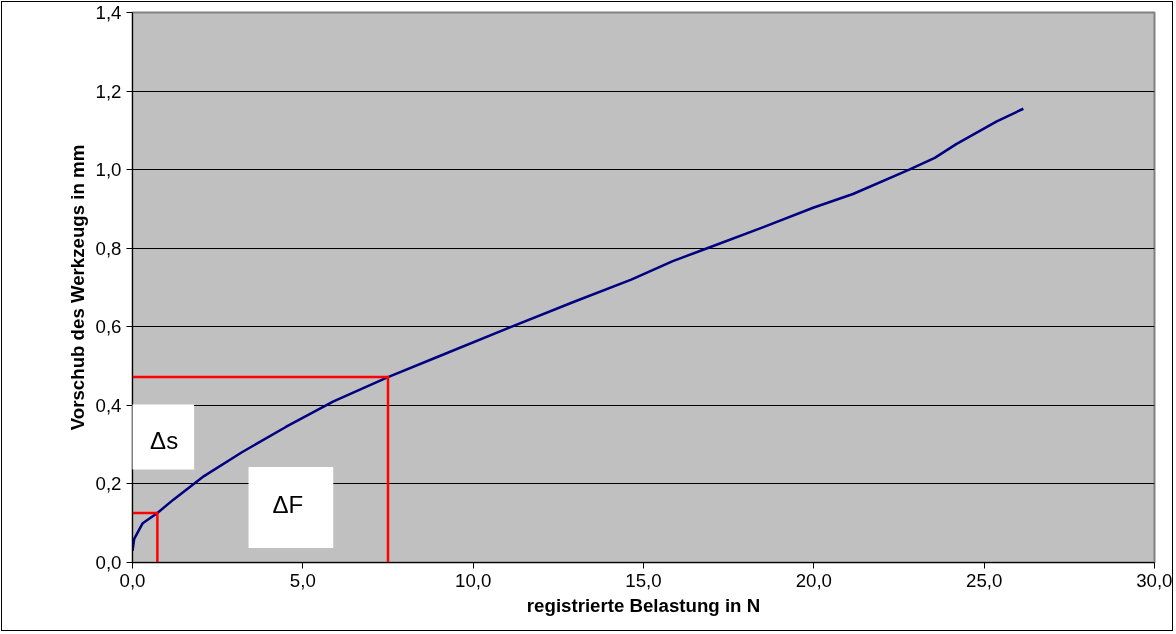 The image size is (1176, 634). Describe the element at coordinates (108, 170) in the screenshot. I see `y-tick-label: 1,0` at that location.